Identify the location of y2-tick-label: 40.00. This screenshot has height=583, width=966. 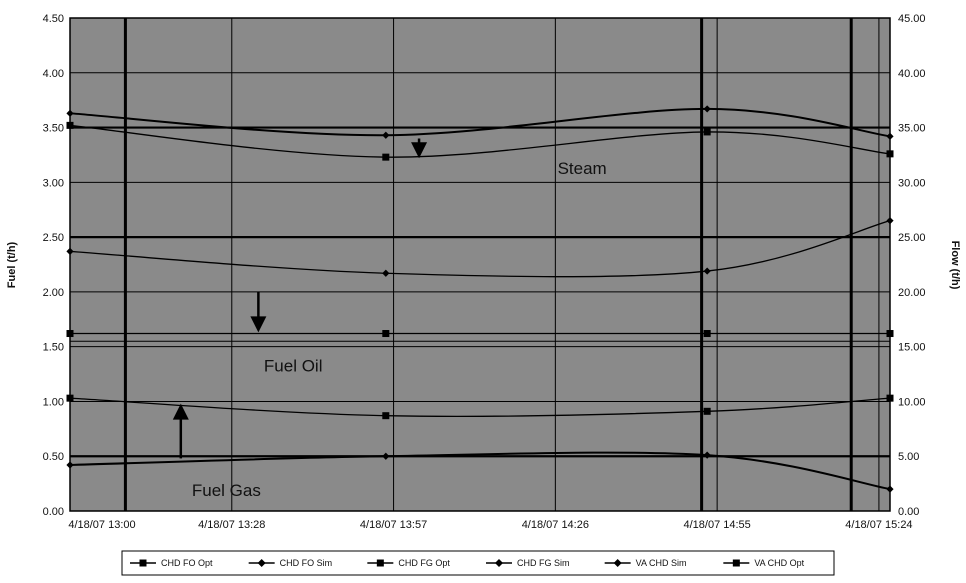
(912, 74).